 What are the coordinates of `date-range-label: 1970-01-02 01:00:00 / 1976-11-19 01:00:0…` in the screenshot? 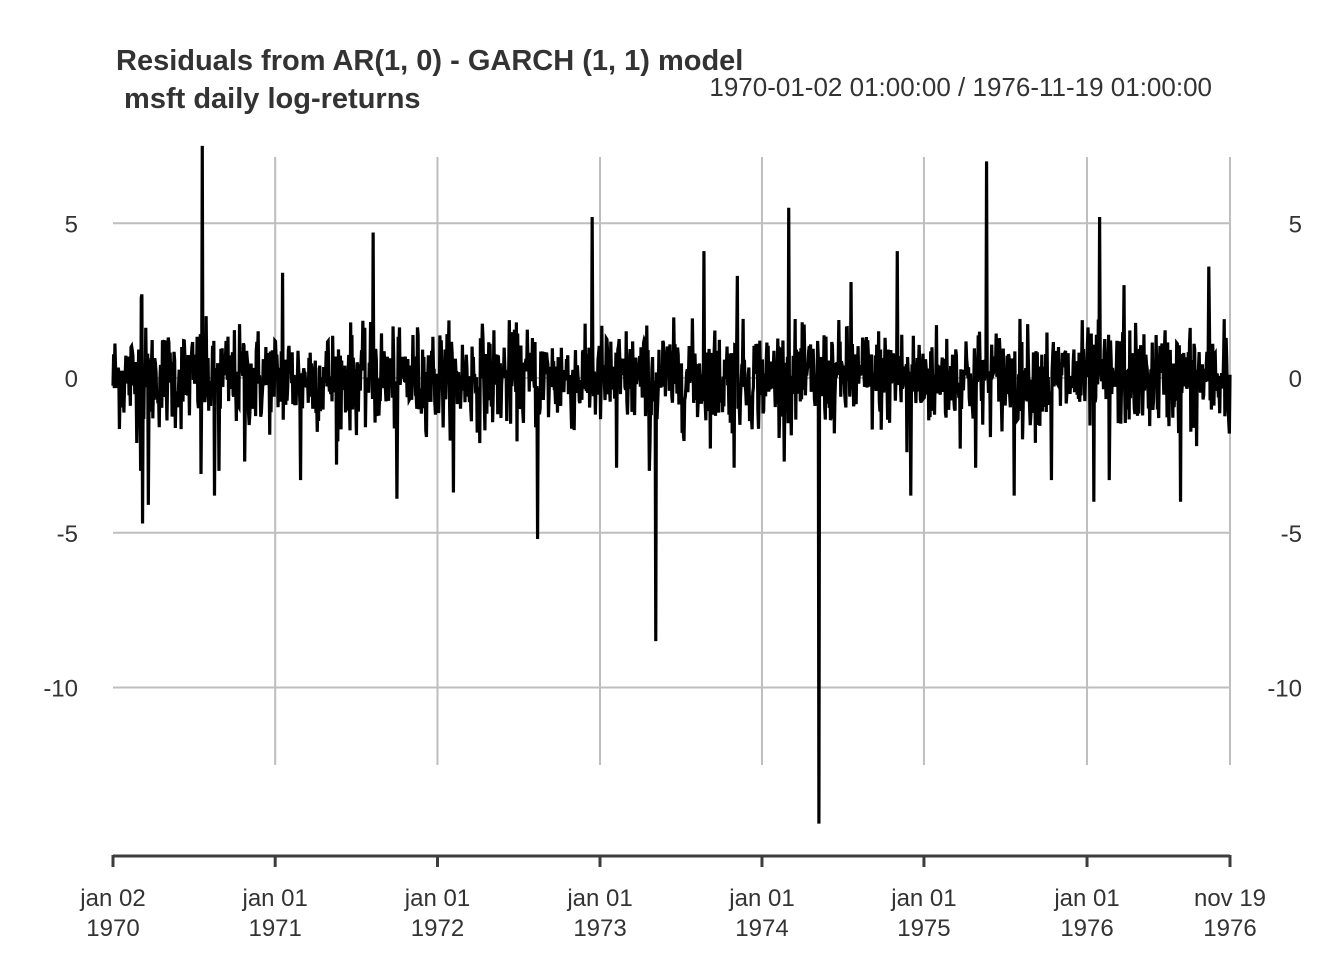 It's located at (960, 87).